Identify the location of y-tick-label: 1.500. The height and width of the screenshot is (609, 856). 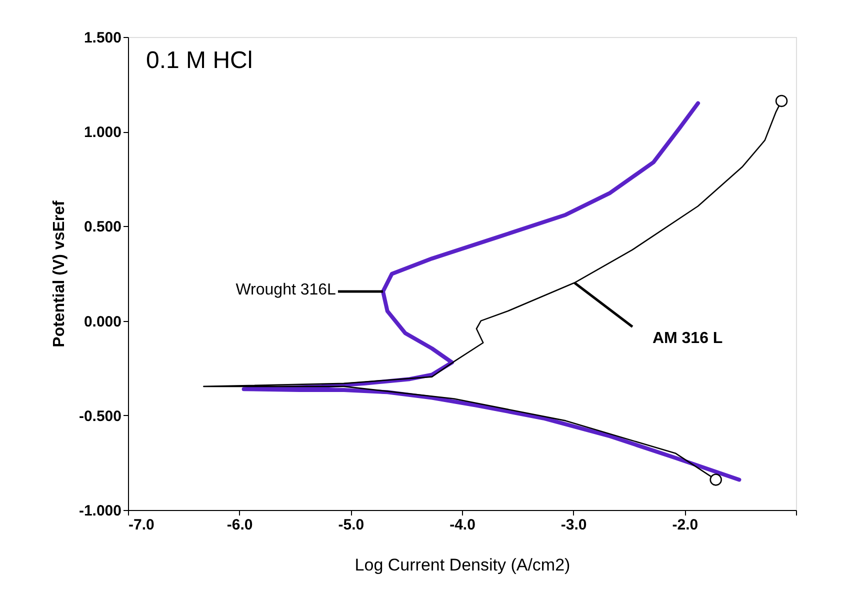
(103, 38).